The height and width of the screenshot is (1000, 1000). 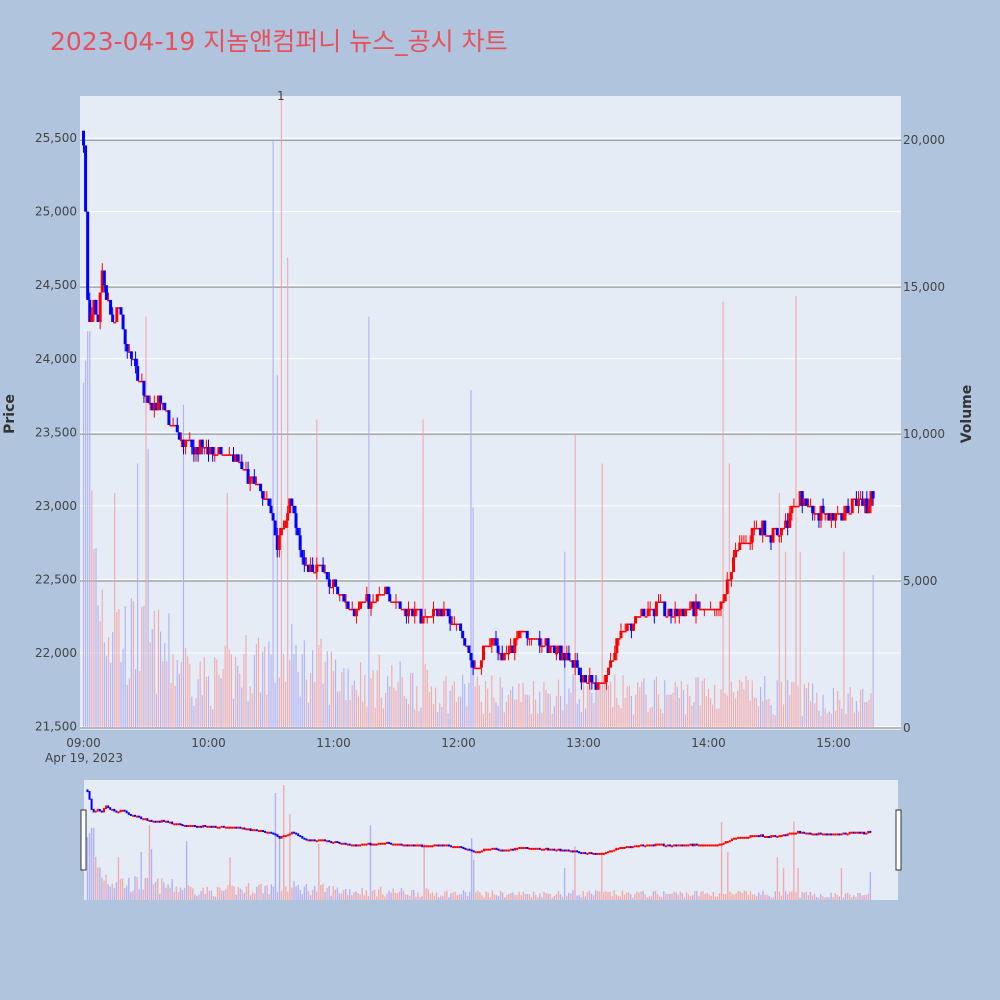 What do you see at coordinates (898, 840) in the screenshot?
I see `range-slider-right-handle` at bounding box center [898, 840].